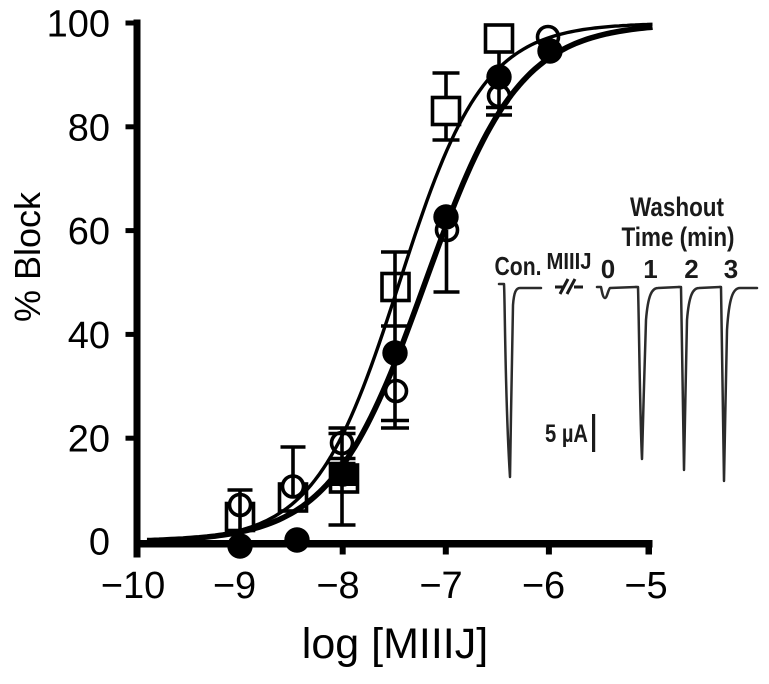 Image resolution: width=769 pixels, height=684 pixels. I want to click on svg-text: −5, so click(645, 586).